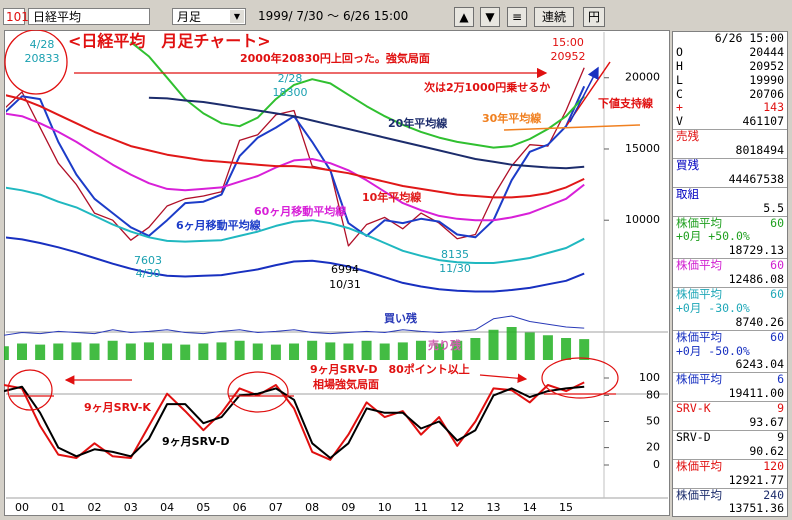 This screenshot has width=792, height=520. Describe the element at coordinates (693, 408) in the screenshot. I see `item-label: SRV-K` at that location.